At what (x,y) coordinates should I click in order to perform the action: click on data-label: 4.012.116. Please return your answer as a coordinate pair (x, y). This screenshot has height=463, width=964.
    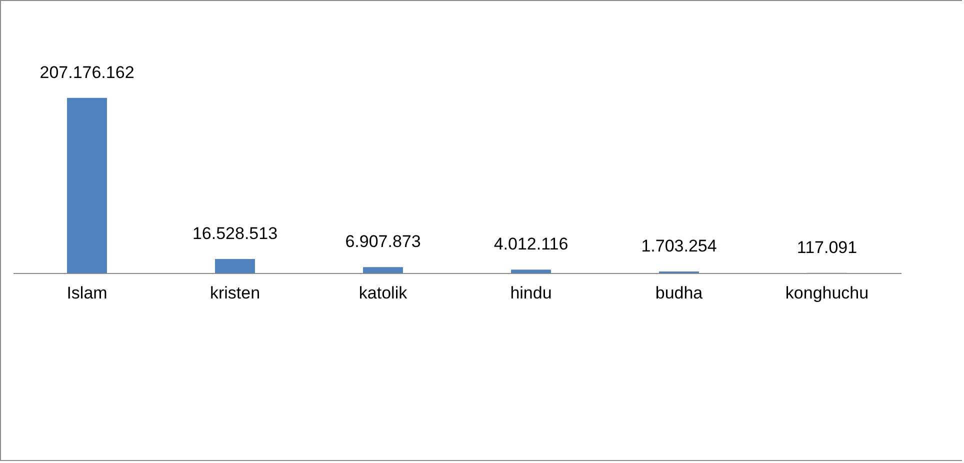
    Looking at the image, I should click on (531, 244).